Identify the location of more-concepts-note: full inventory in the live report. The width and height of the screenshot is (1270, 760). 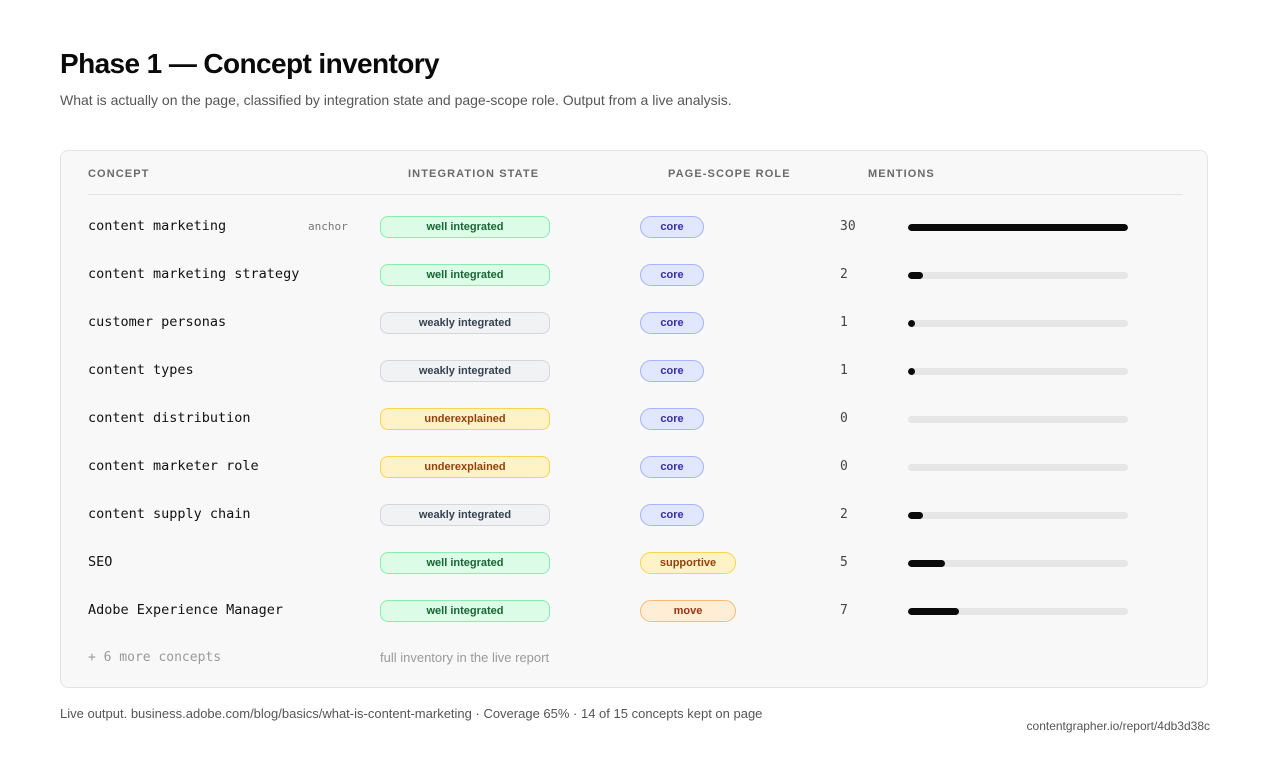
(465, 657).